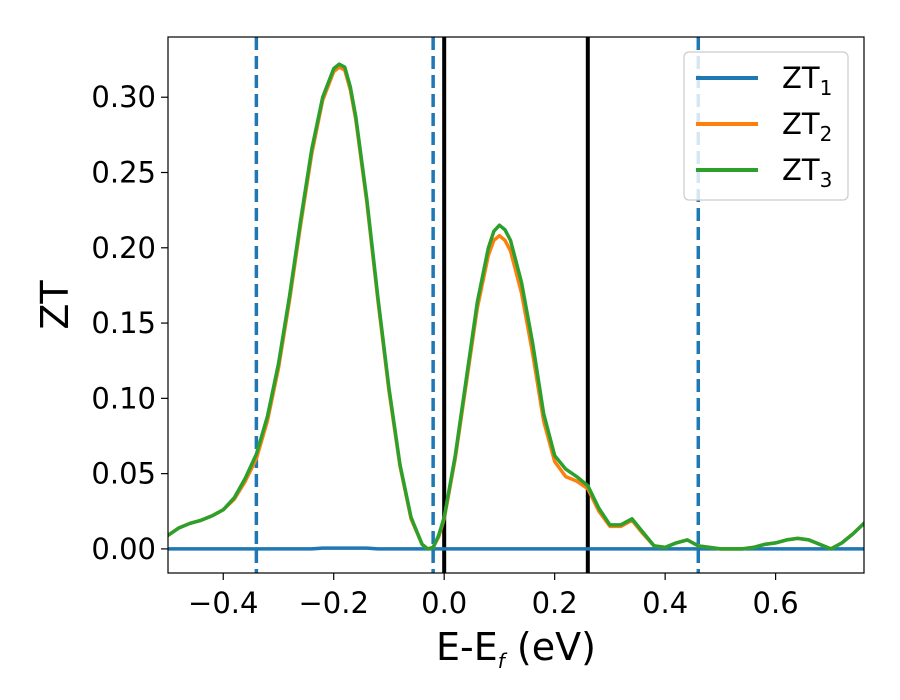  What do you see at coordinates (123, 173) in the screenshot?
I see `y-tick-label: 0.25` at bounding box center [123, 173].